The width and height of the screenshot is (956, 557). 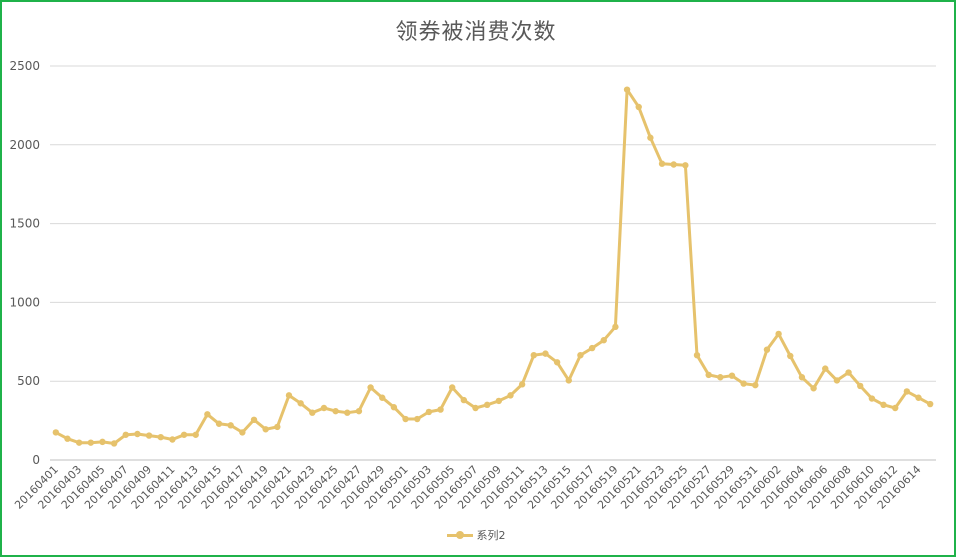 I want to click on y-tick-label: 2500, so click(x=24, y=66).